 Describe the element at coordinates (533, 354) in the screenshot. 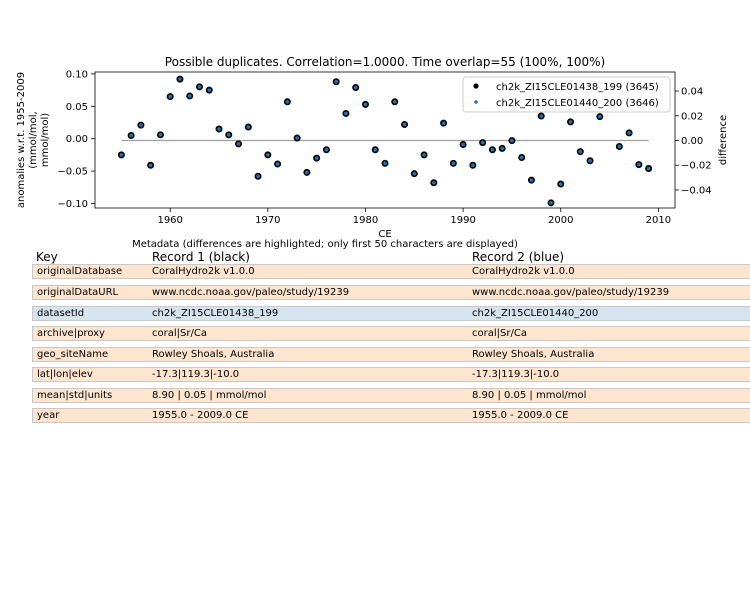

I see `row-record2: Rowley Shoals, Australia` at that location.